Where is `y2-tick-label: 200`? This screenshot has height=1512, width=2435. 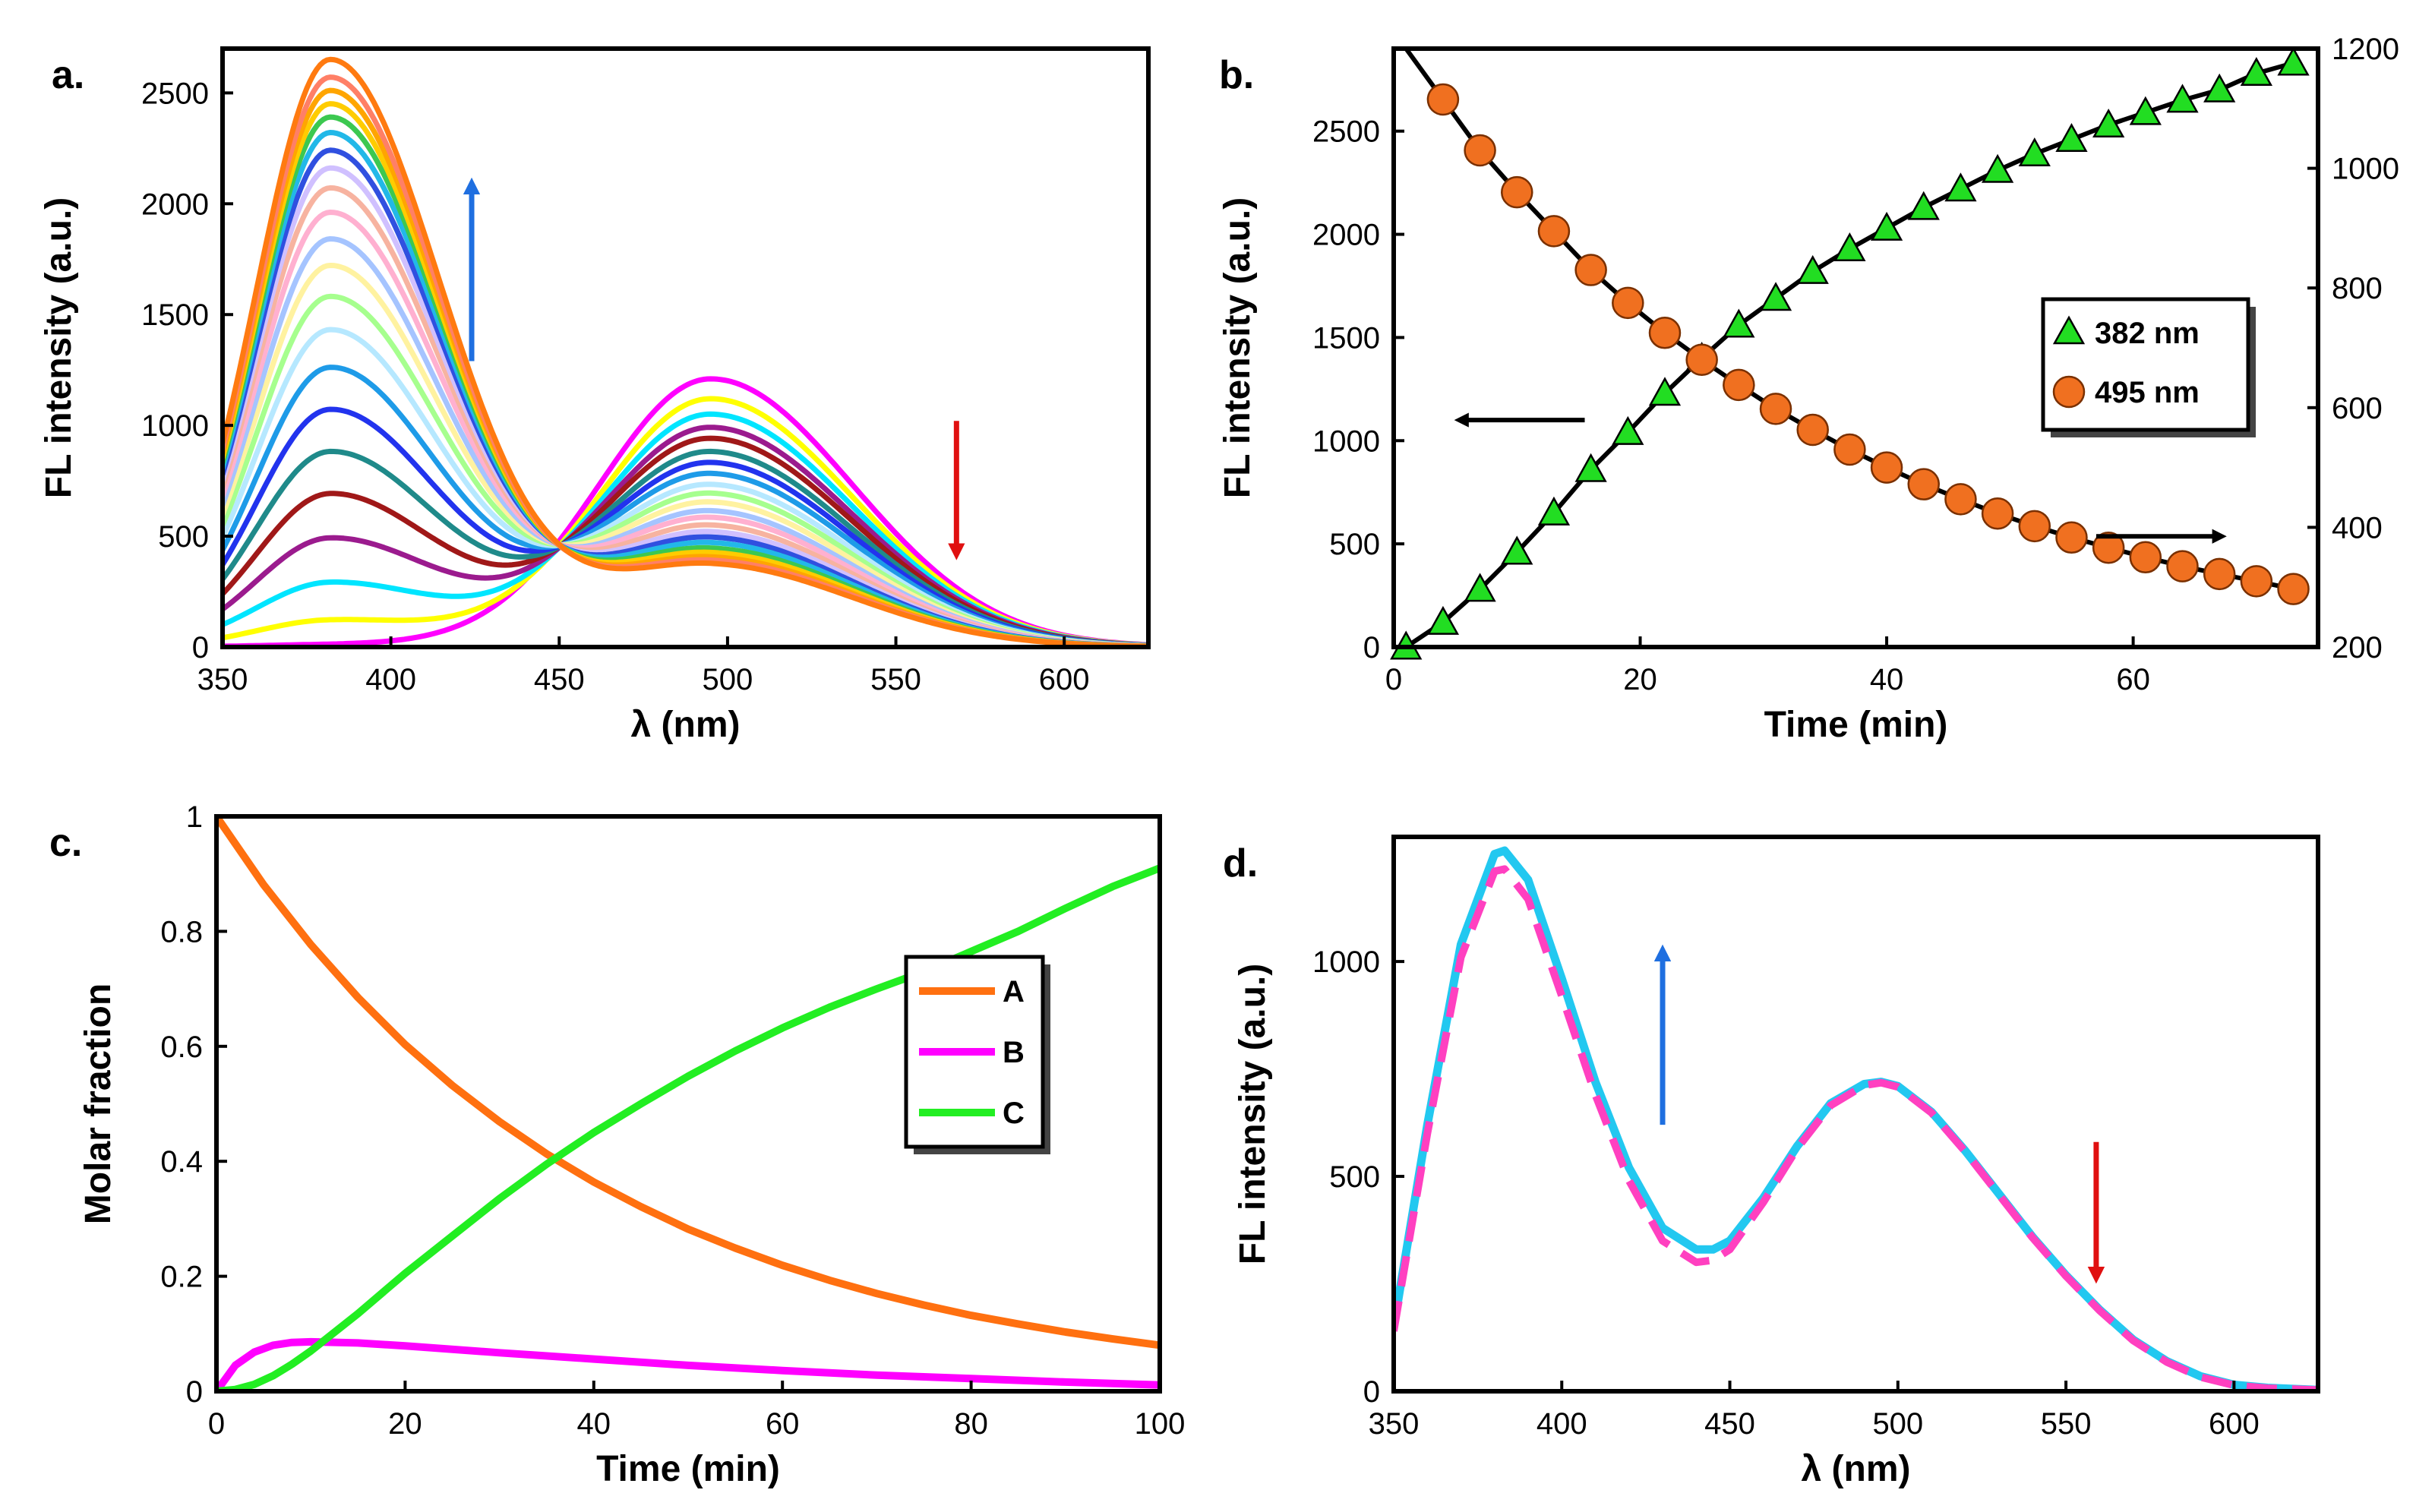 y2-tick-label: 200 is located at coordinates (2357, 647).